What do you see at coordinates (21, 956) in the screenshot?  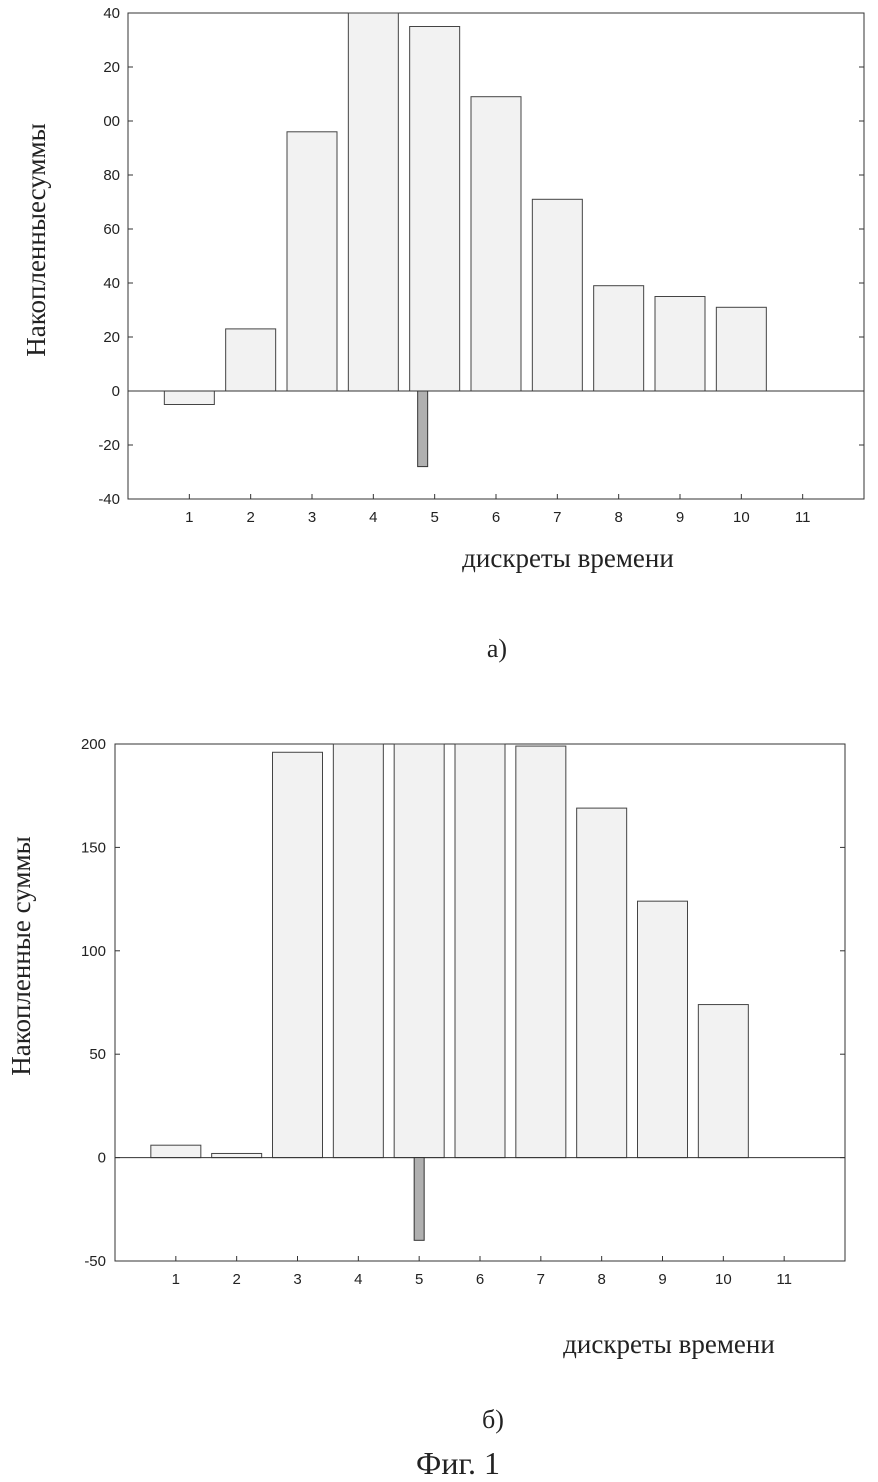 I see `y-axis-label: Накопленные суммы` at bounding box center [21, 956].